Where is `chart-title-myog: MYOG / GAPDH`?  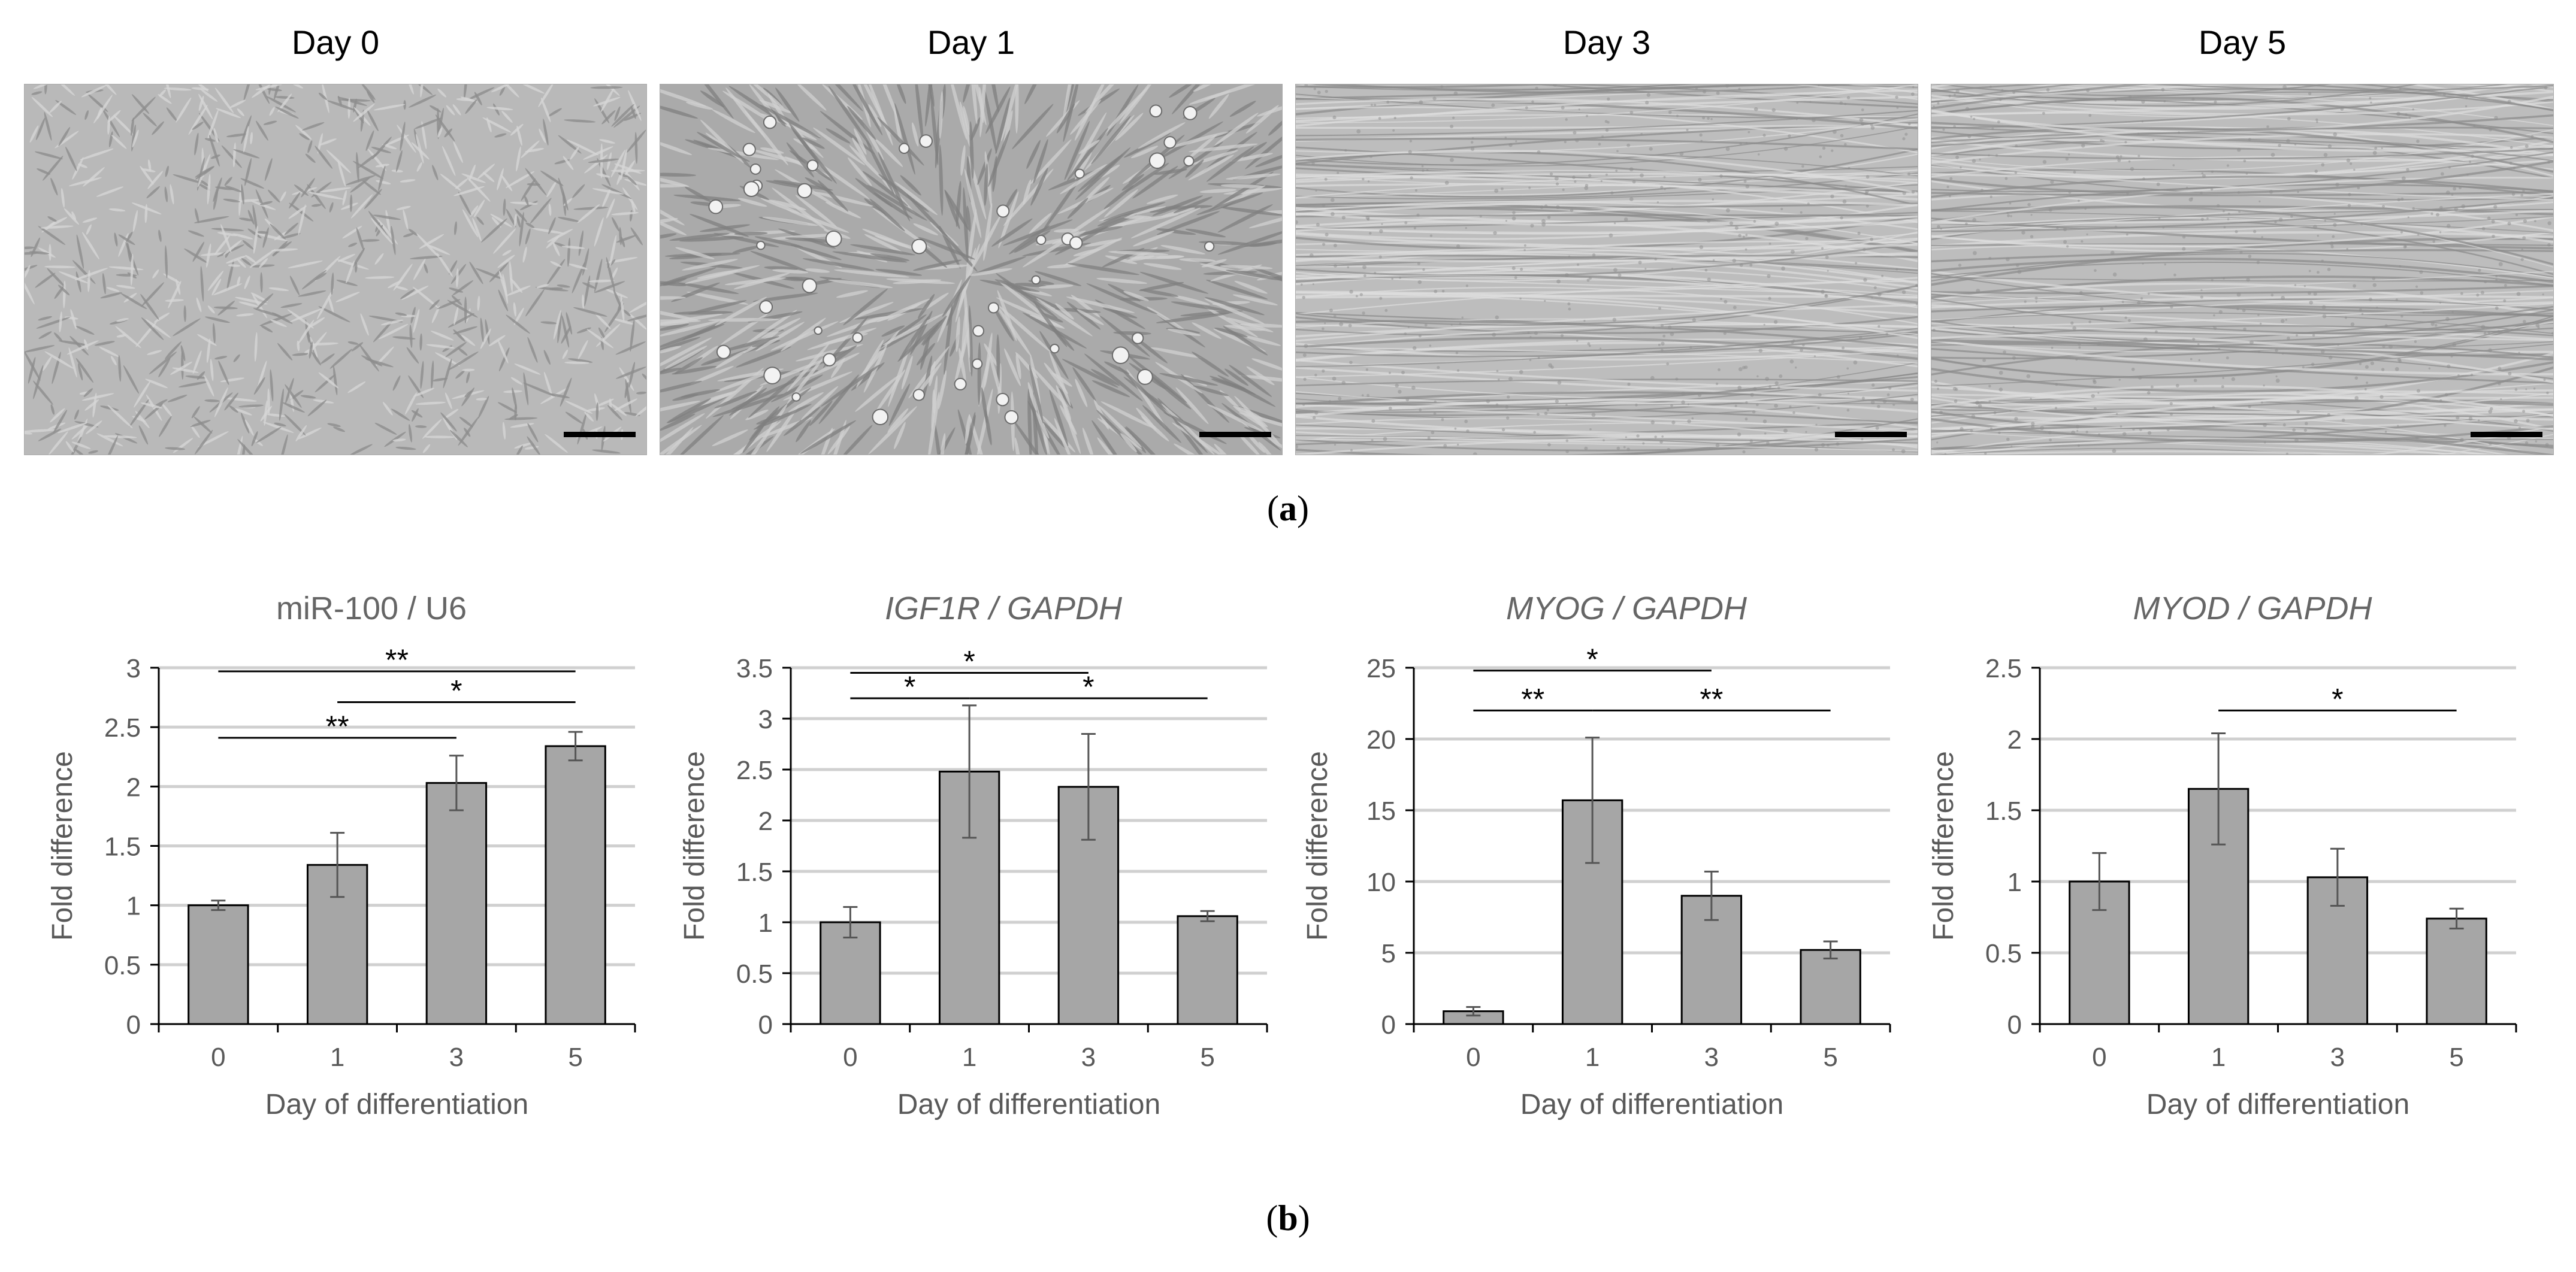 chart-title-myog: MYOG / GAPDH is located at coordinates (1626, 608).